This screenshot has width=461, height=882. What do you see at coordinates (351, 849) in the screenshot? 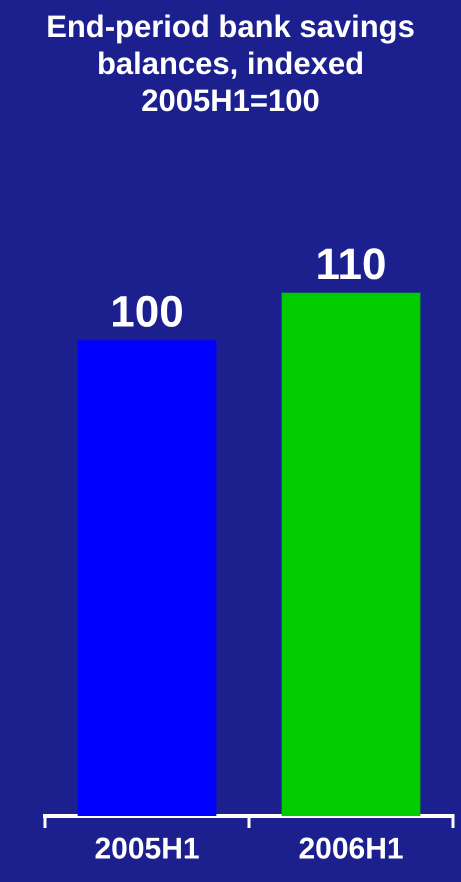
I see `x-tick-label: 2006H1` at bounding box center [351, 849].